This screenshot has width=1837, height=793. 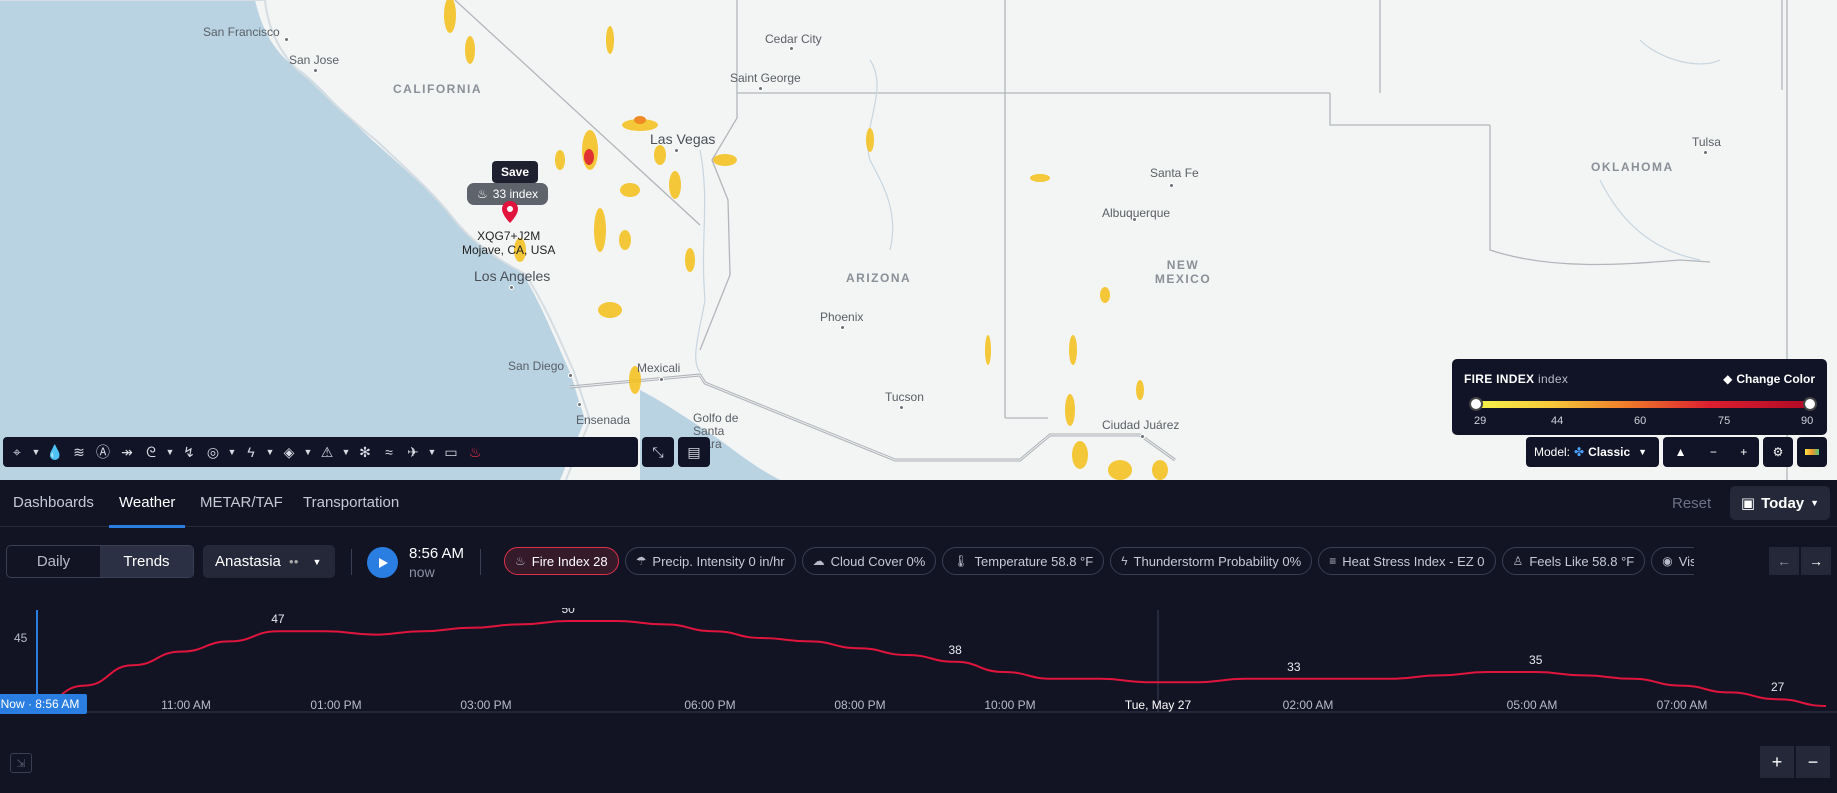 I want to click on model-value: Classic, so click(x=1609, y=452).